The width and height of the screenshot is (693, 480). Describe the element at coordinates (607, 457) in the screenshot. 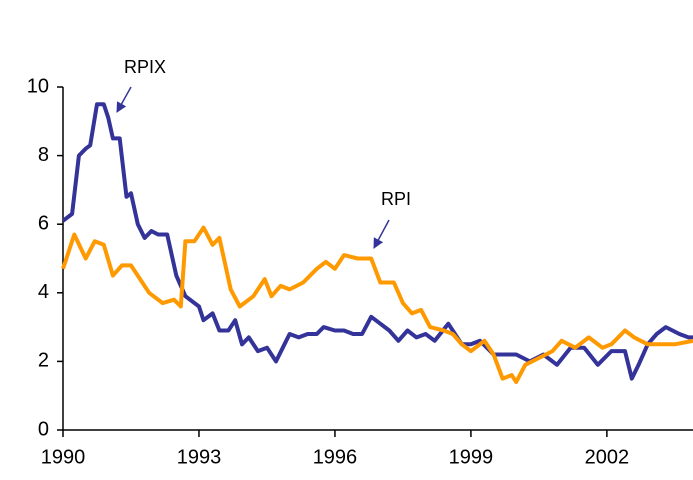

I see `x-tick-label: 2002` at that location.